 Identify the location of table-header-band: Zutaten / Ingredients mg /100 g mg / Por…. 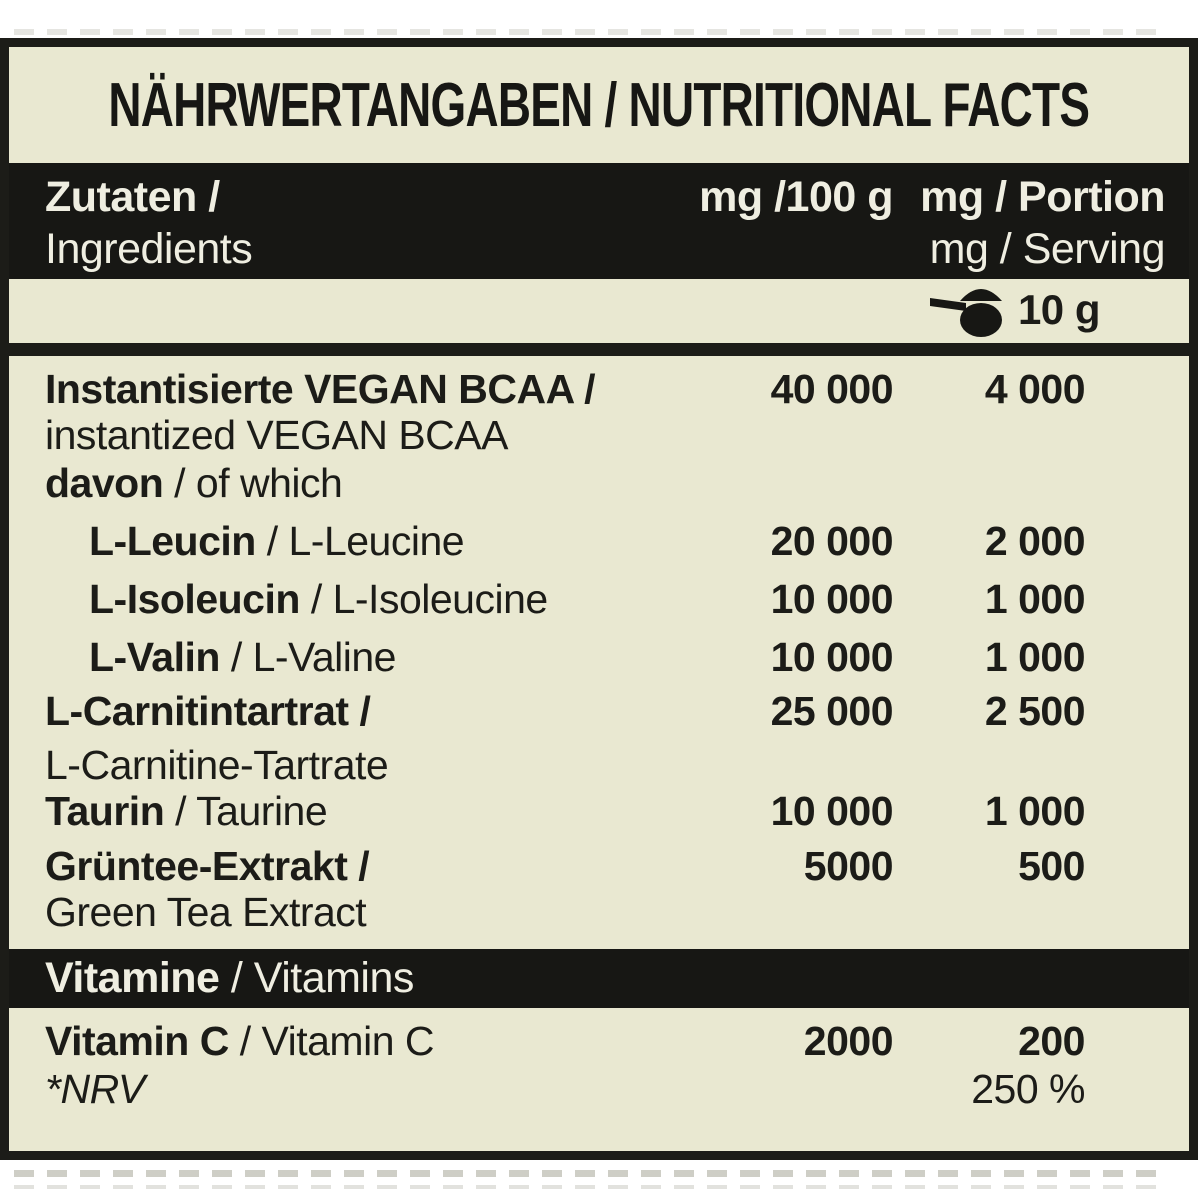
(599, 221).